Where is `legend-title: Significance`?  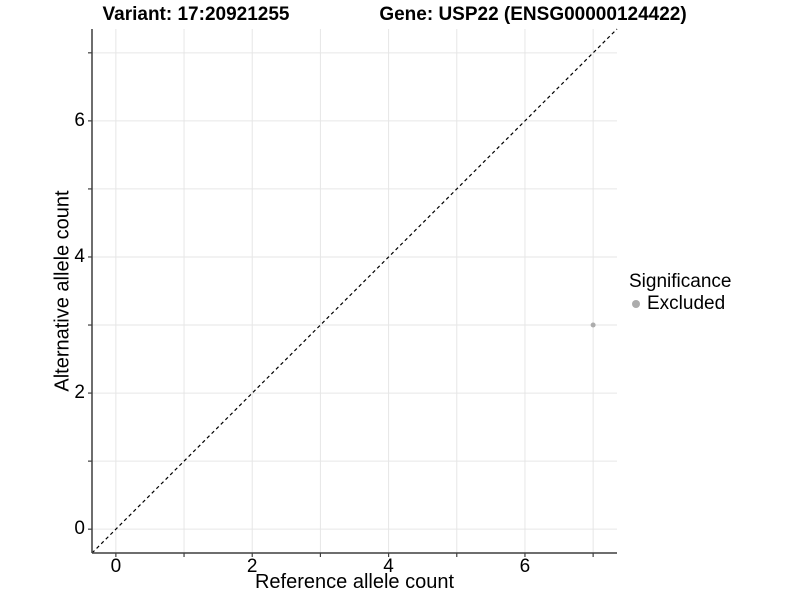 legend-title: Significance is located at coordinates (680, 281).